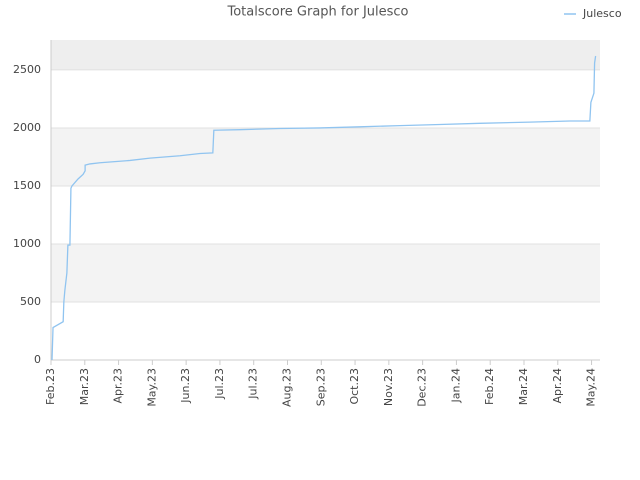  I want to click on x-tick-label: Aug.23, so click(286, 387).